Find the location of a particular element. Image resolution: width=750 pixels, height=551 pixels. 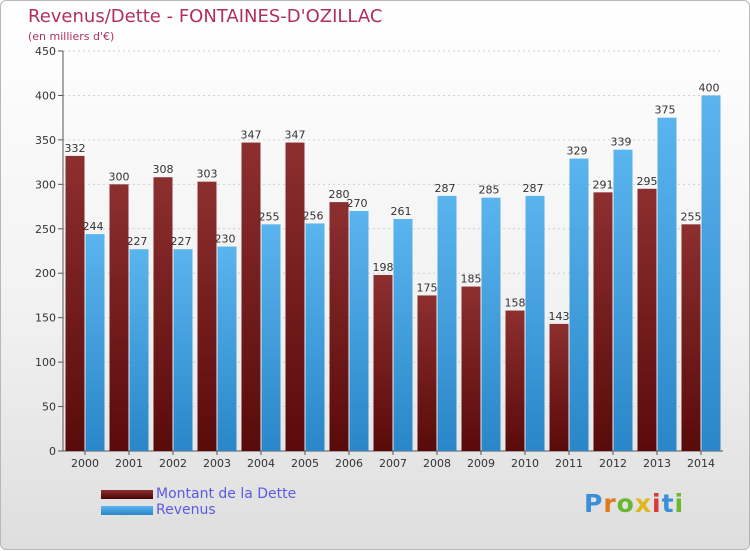

logo-letter: t is located at coordinates (668, 503).